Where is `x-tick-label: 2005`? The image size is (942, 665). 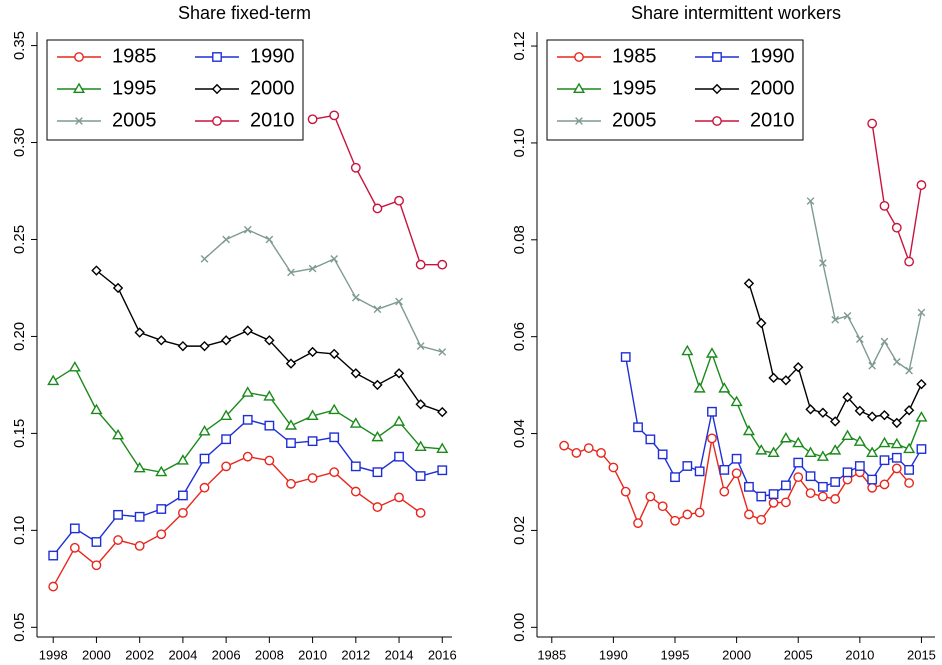
x-tick-label: 2005 is located at coordinates (798, 654).